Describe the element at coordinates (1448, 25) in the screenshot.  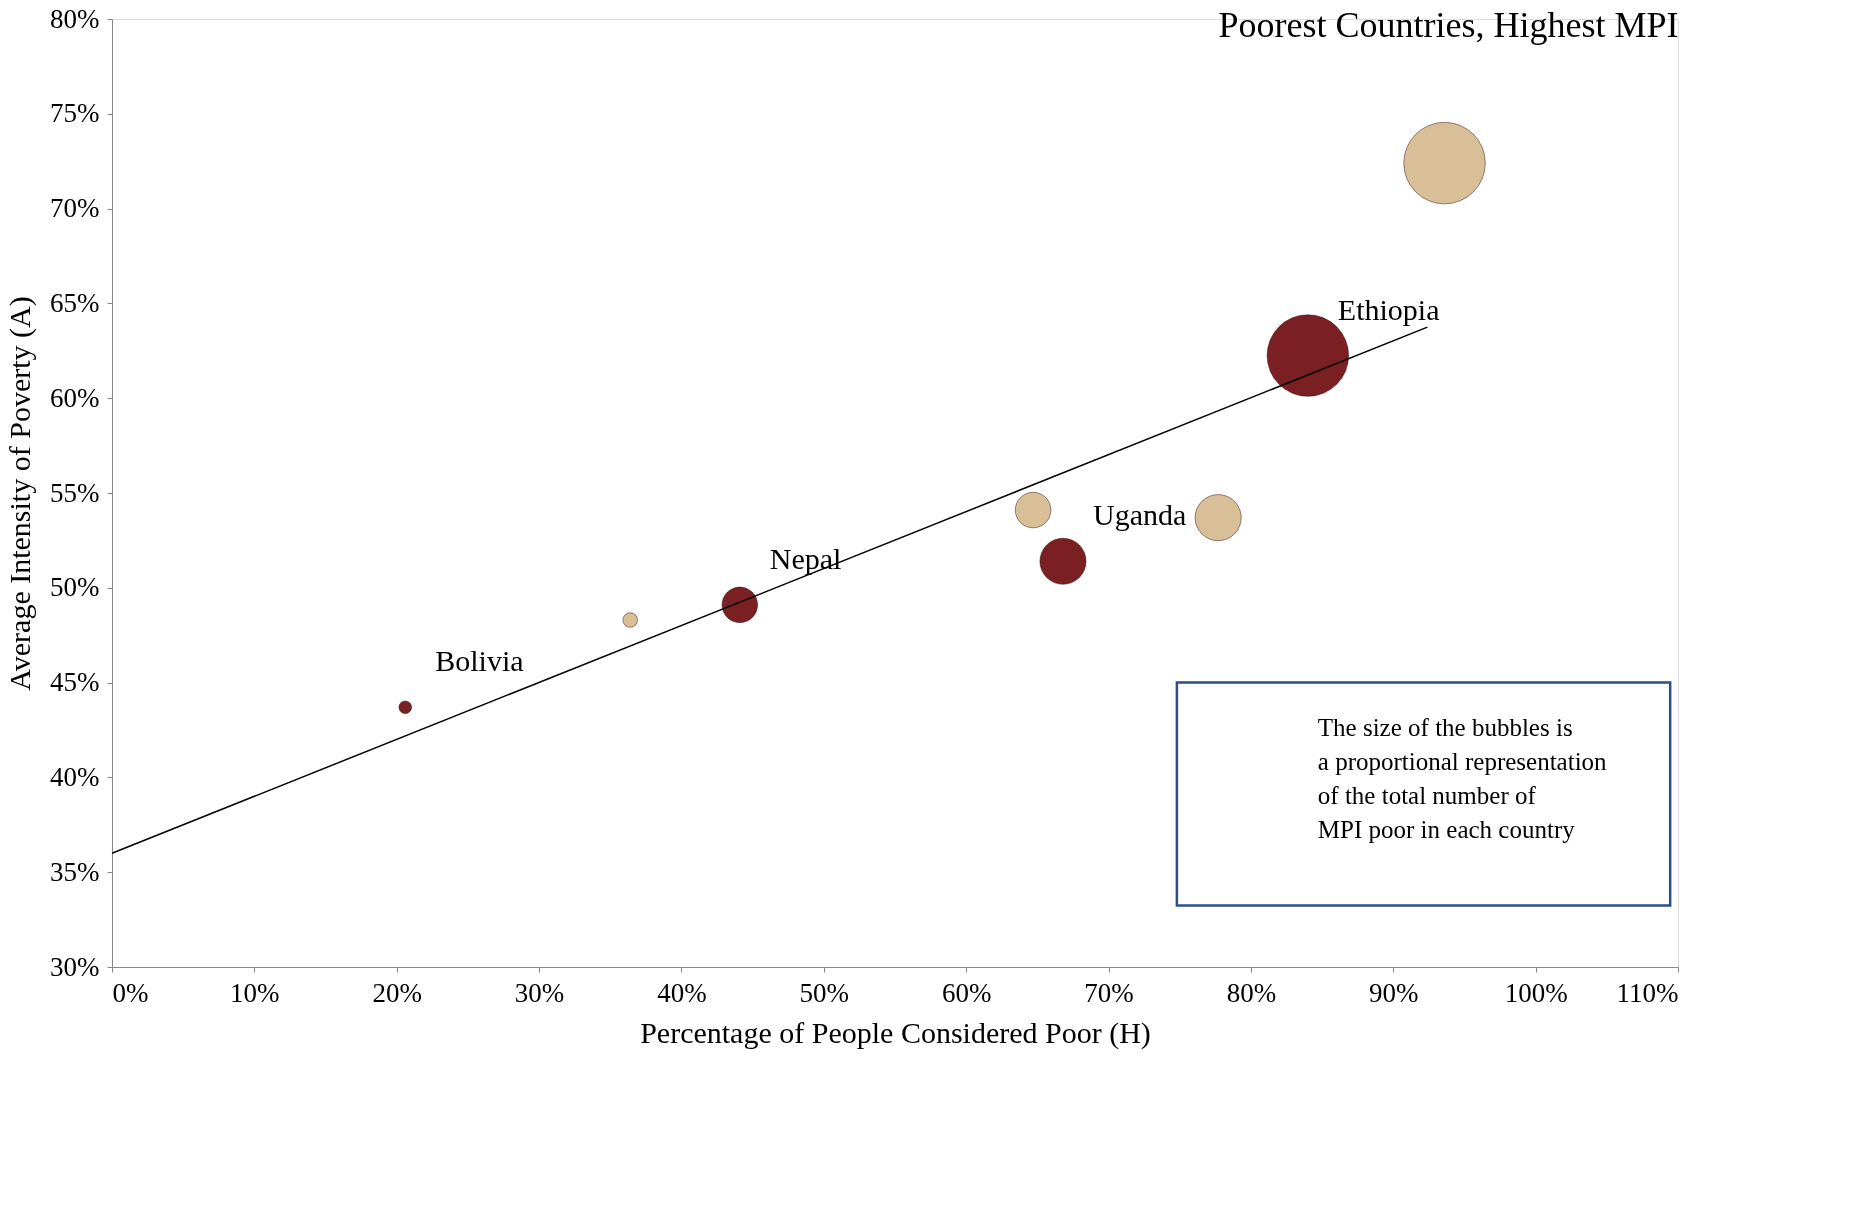
I see `chart-title: Poorest Countries, Highest MPI` at that location.